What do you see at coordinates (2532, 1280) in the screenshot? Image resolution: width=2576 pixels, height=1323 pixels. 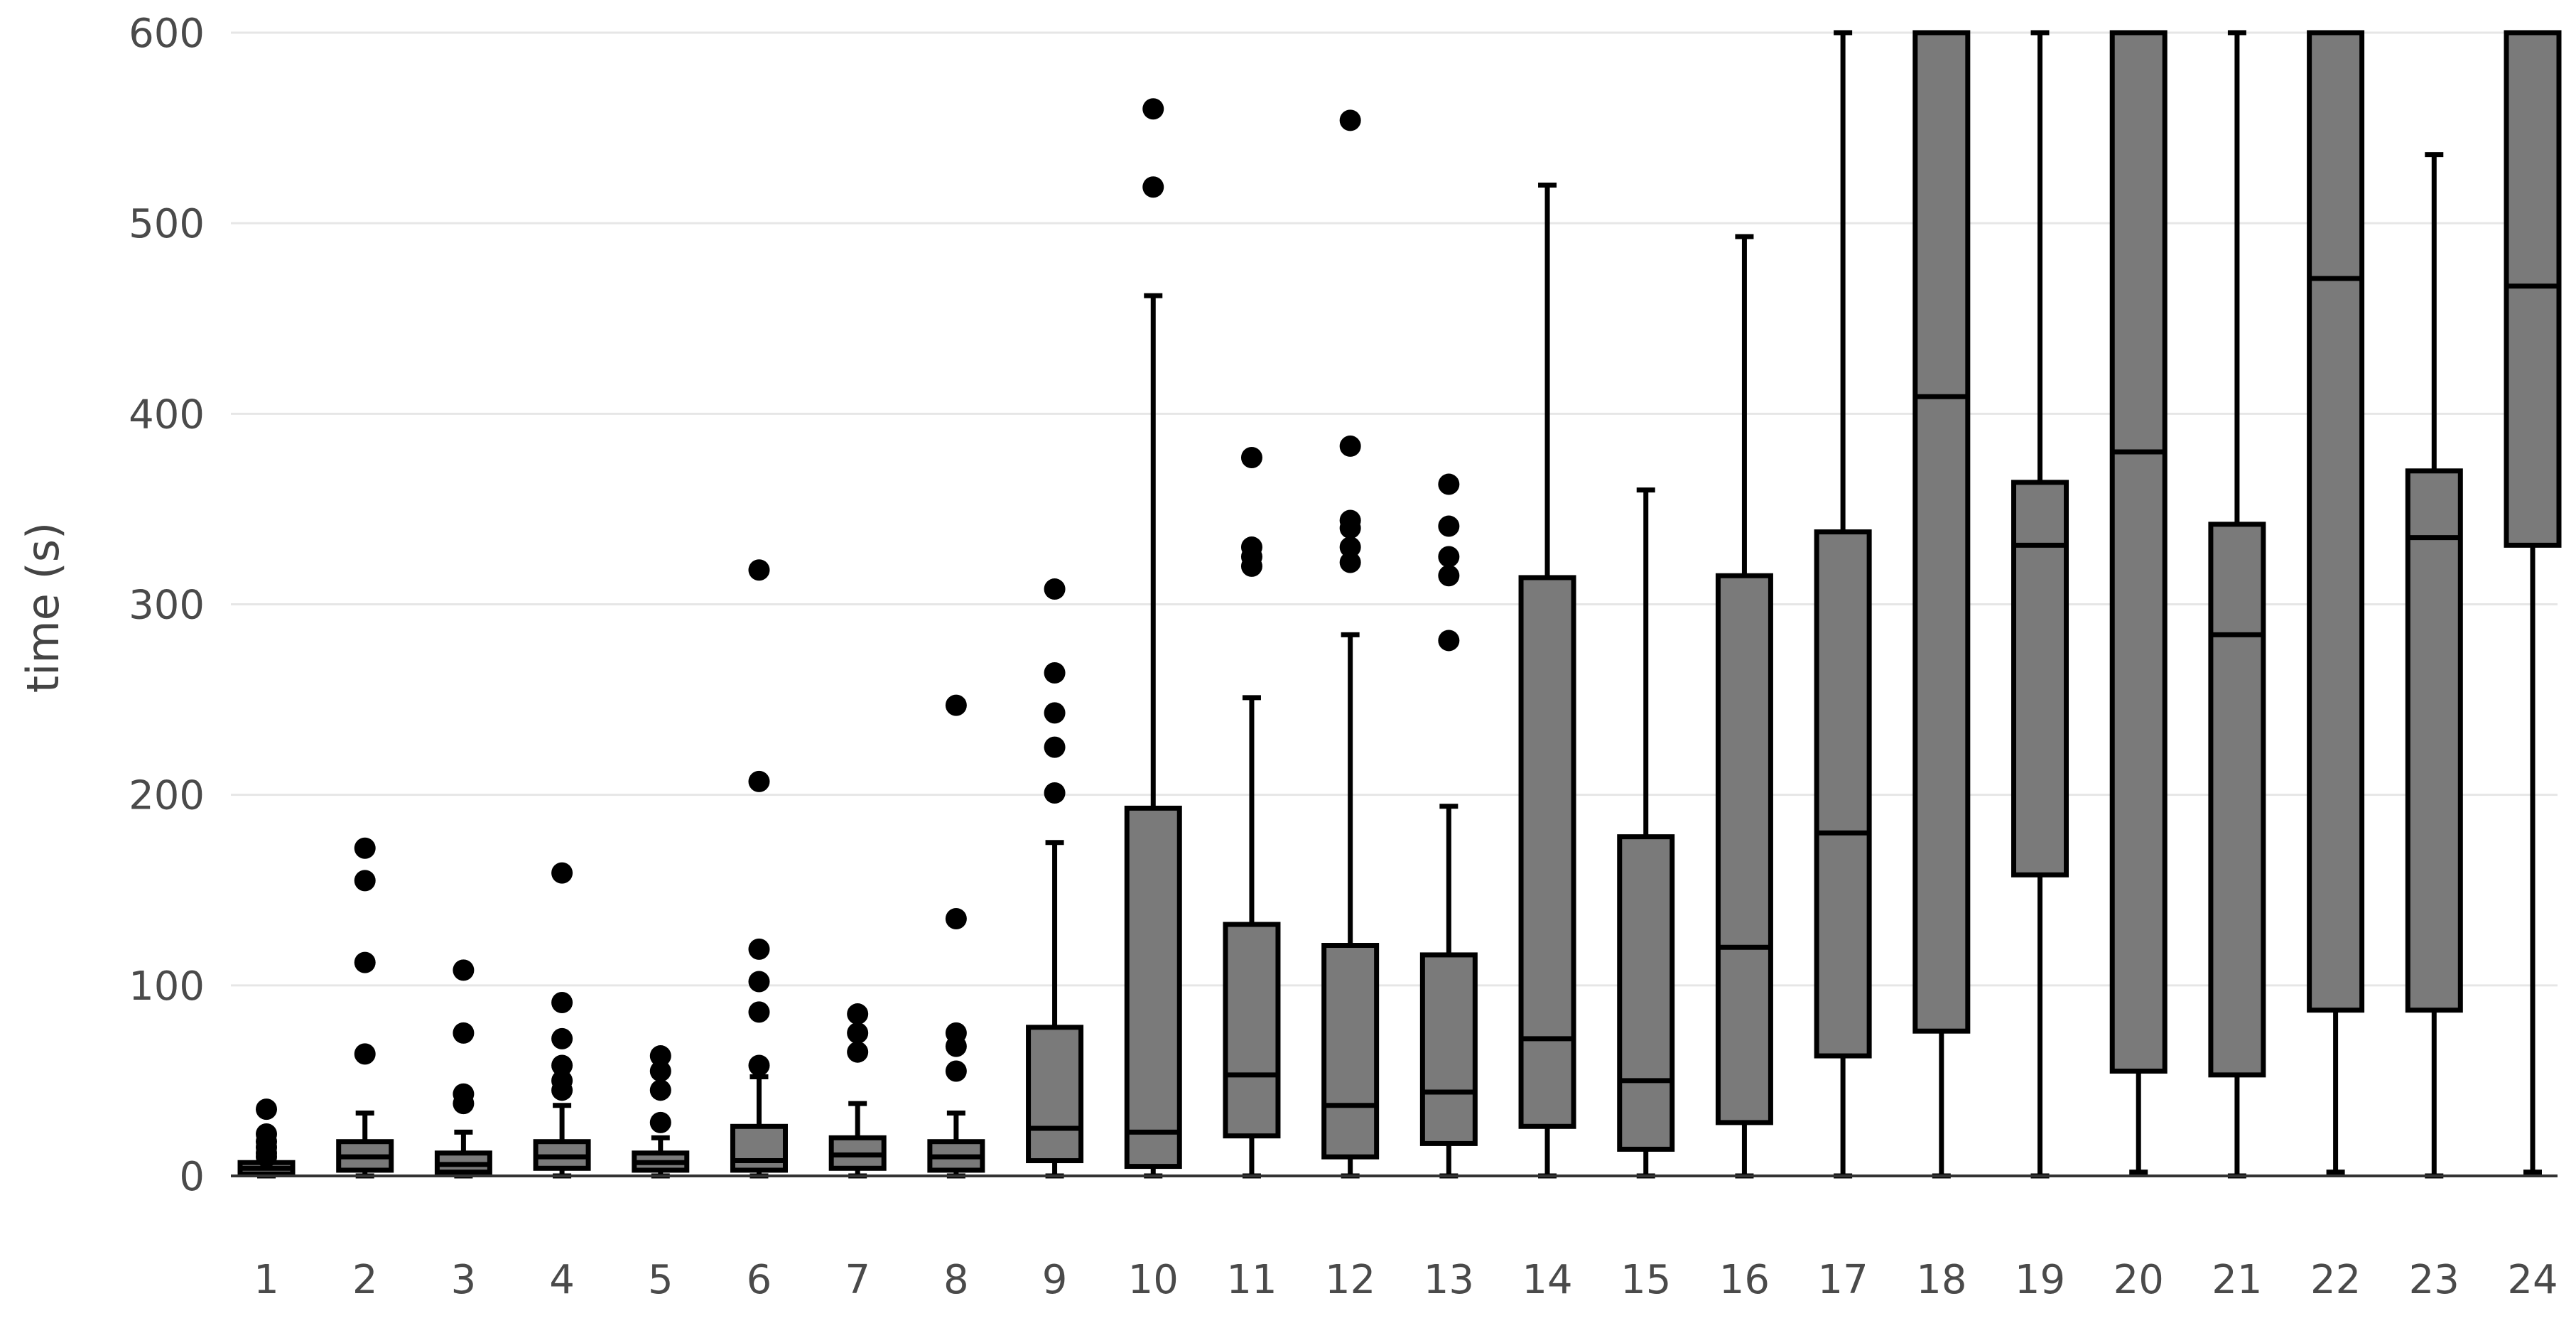 I see `x-tick-label: 24` at bounding box center [2532, 1280].